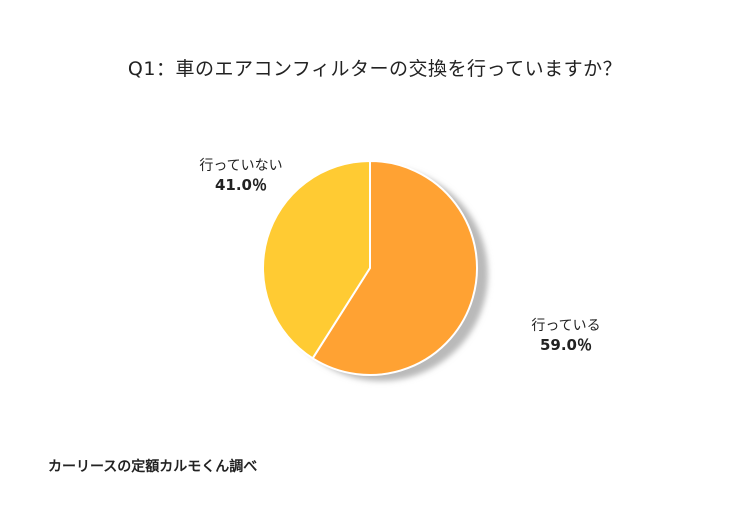  Describe the element at coordinates (240, 166) in the screenshot. I see `slice-label-2: 行っていない` at that location.